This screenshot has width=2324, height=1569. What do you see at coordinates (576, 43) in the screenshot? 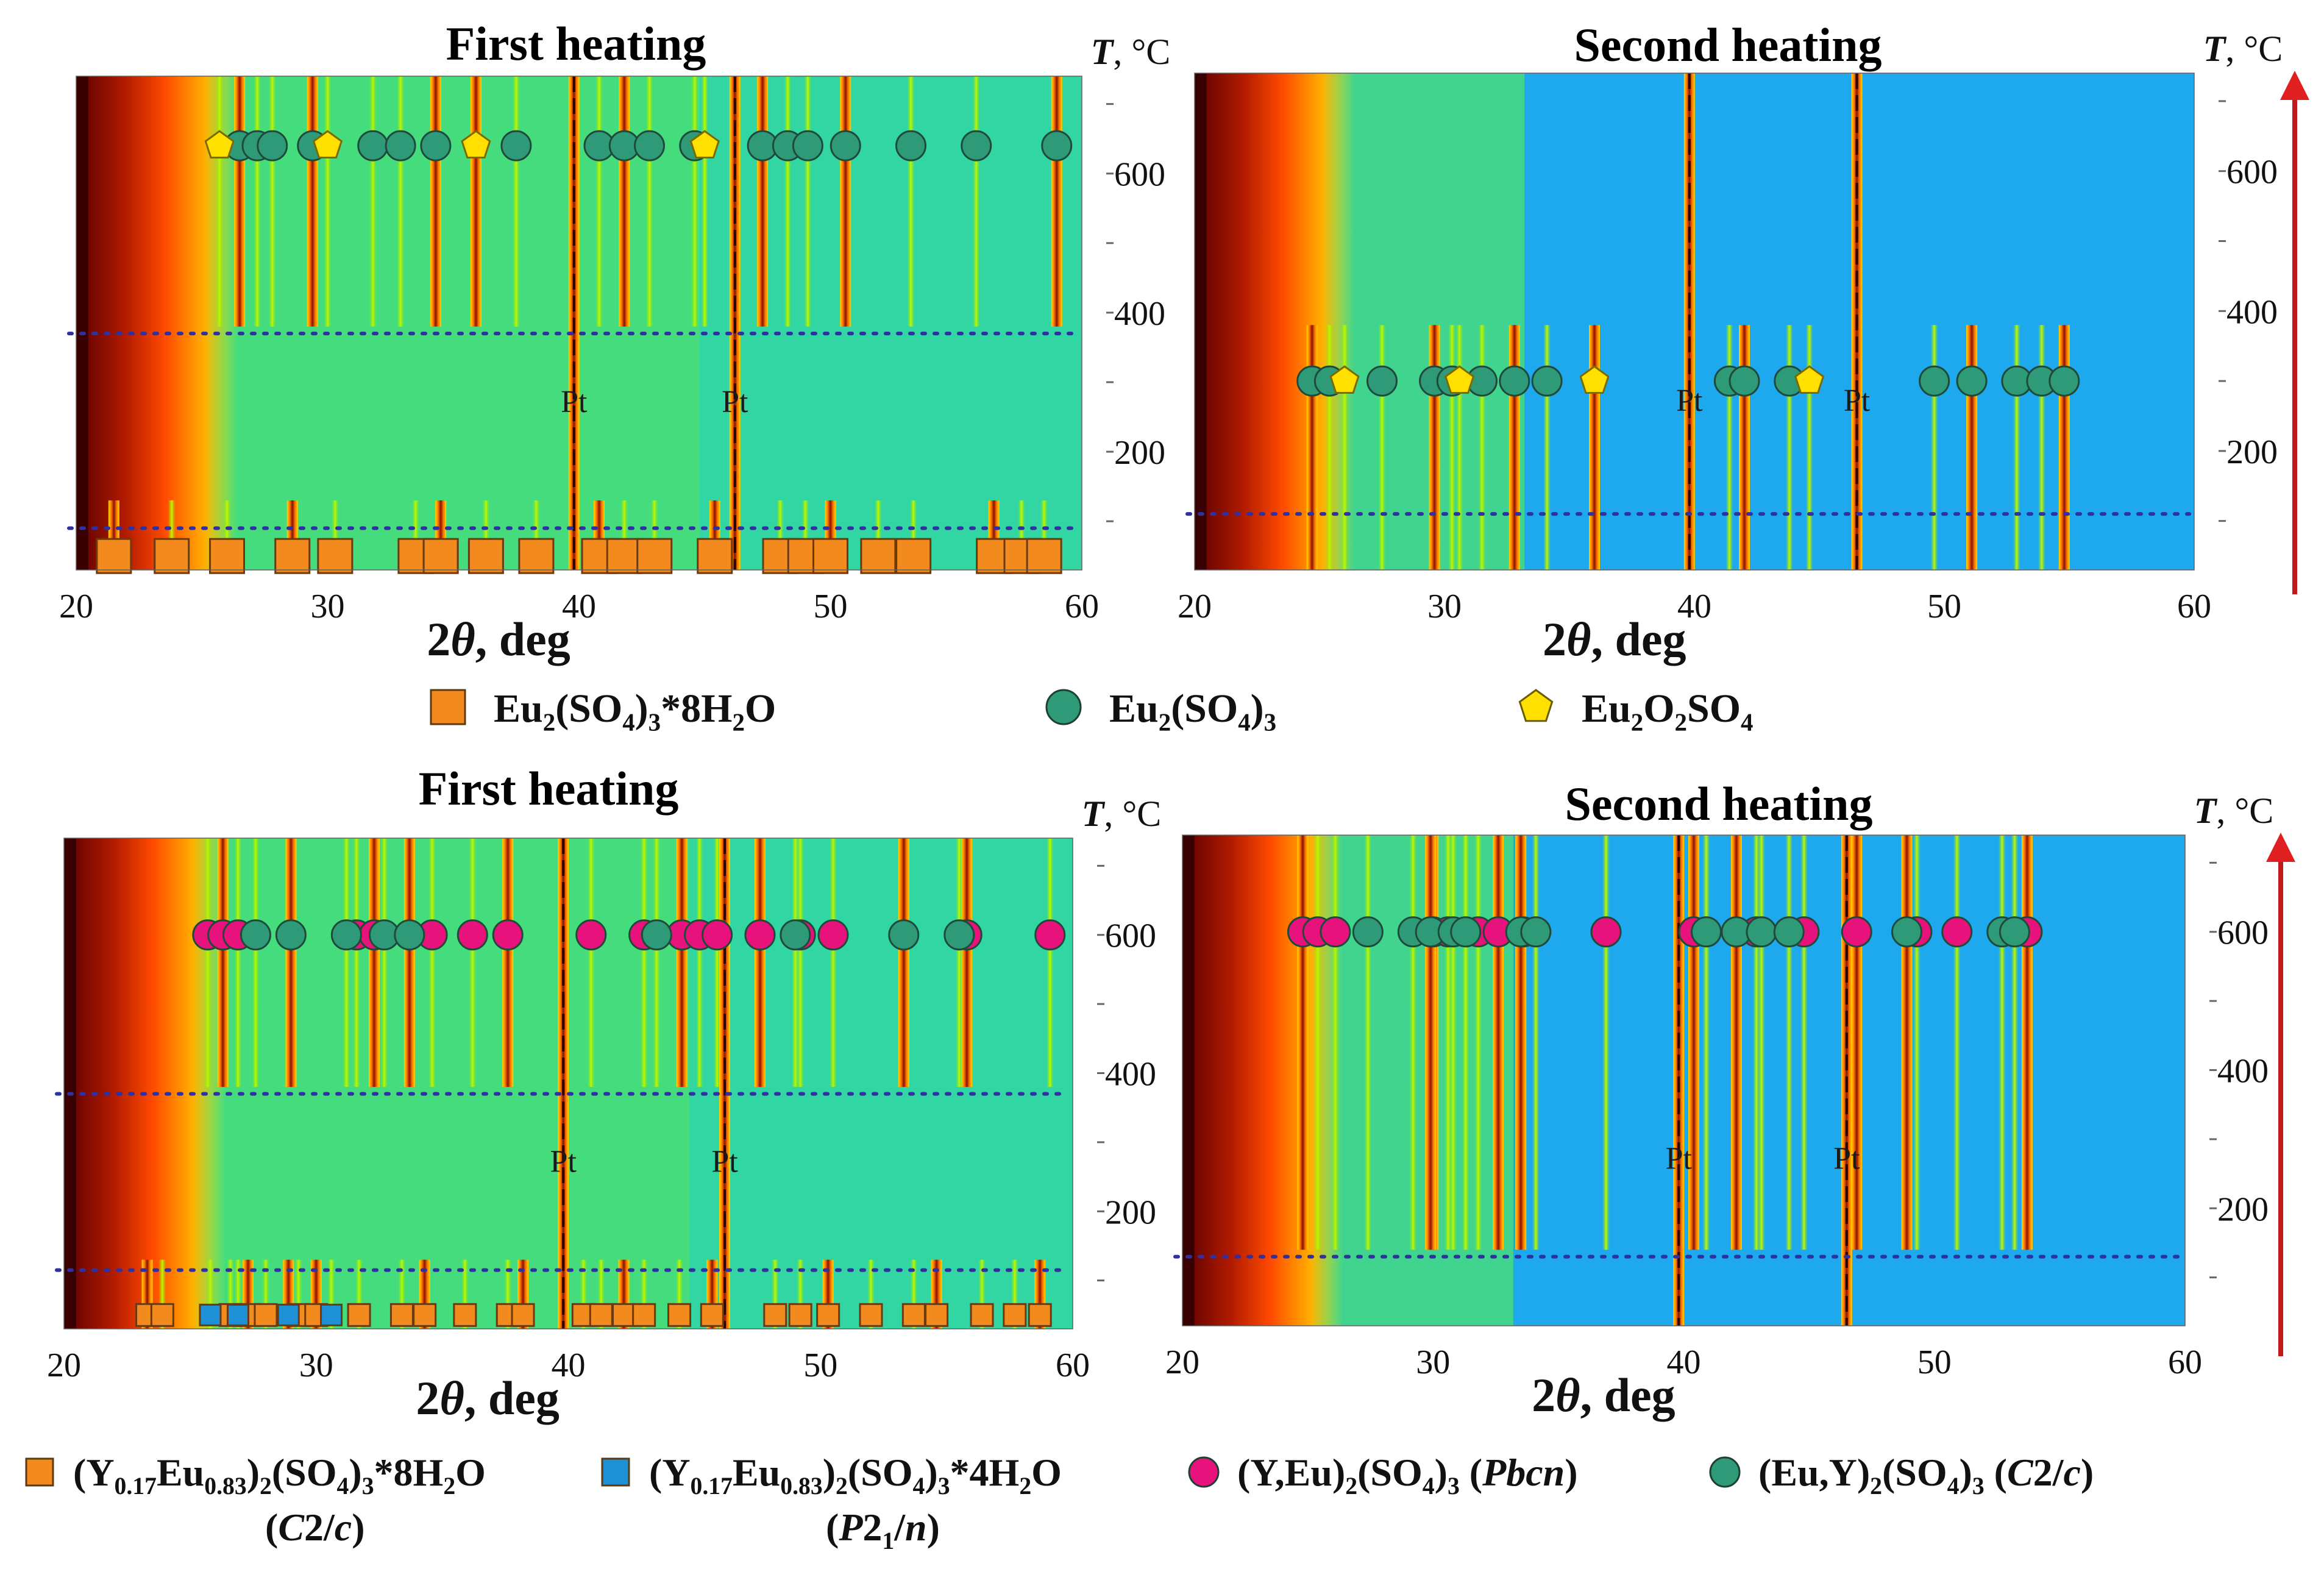
I see `panel-title-top-left: First heating` at bounding box center [576, 43].